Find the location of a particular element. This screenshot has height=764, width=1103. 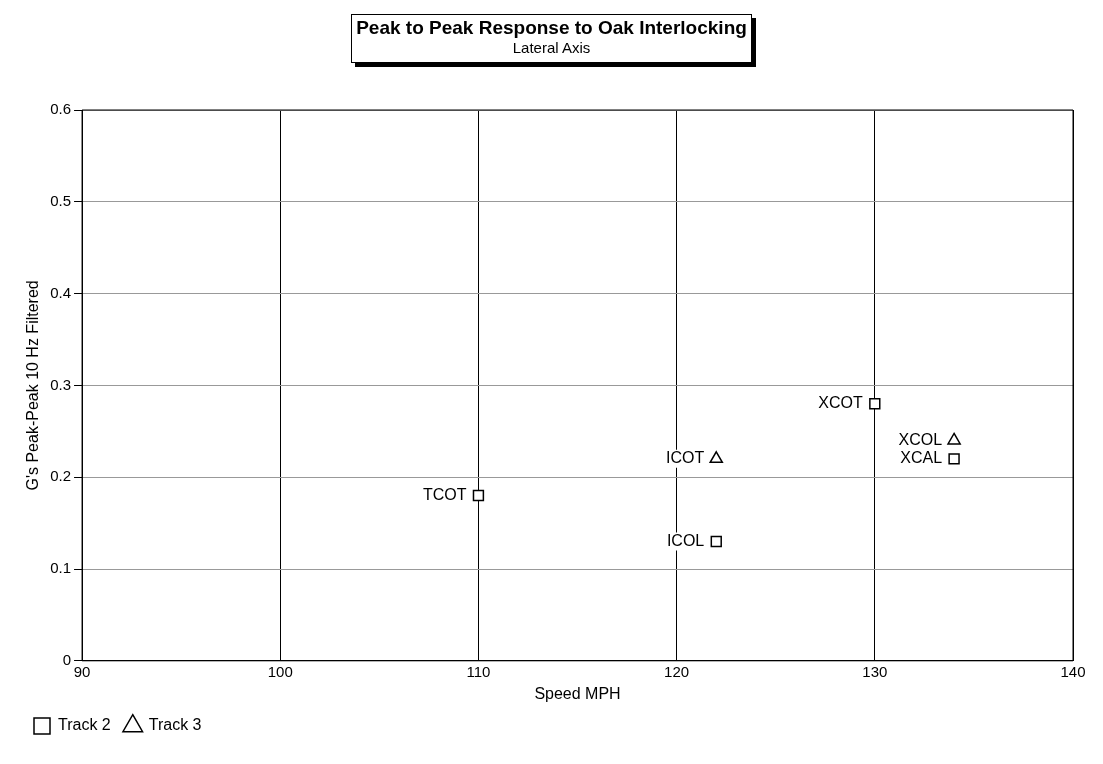

y-tick-label: 0.5 is located at coordinates (61, 200).